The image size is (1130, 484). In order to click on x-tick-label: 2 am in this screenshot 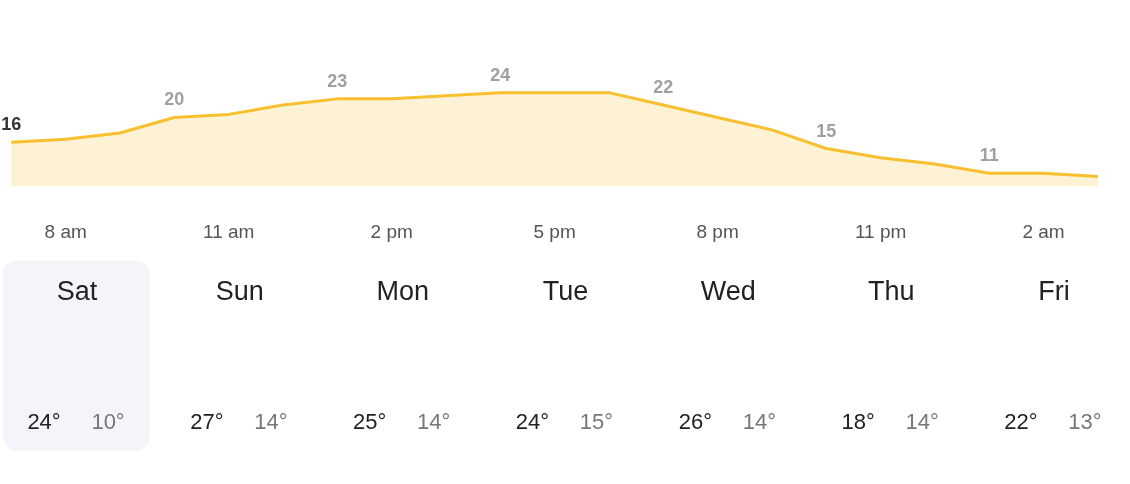, I will do `click(1043, 231)`.